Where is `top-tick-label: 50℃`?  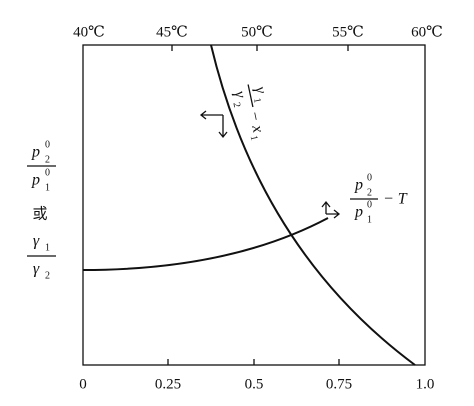
top-tick-label: 50℃ is located at coordinates (257, 32).